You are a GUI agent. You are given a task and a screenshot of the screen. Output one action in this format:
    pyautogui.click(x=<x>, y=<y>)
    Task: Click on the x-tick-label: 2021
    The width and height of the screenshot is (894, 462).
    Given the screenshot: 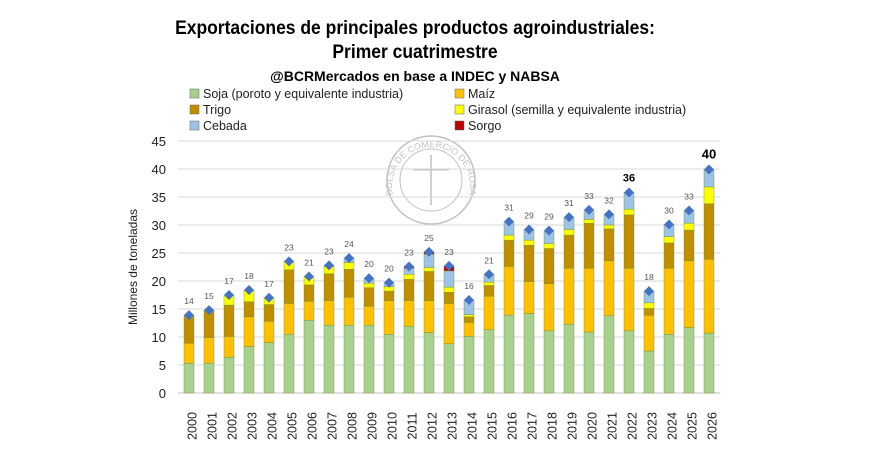 What is the action you would take?
    pyautogui.click(x=612, y=426)
    